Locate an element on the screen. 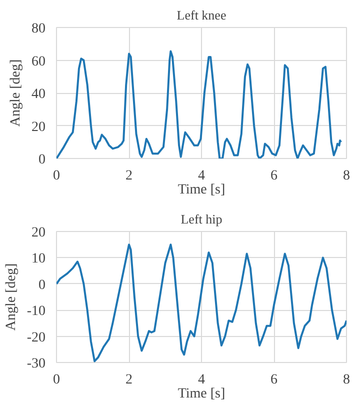 The image size is (360, 406). y-tick-label: -30 is located at coordinates (36, 364).